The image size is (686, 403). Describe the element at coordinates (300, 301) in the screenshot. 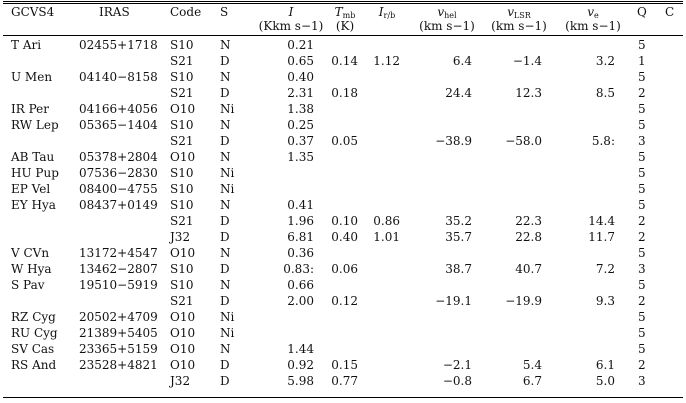

I see `cell-i: 2.00` at that location.